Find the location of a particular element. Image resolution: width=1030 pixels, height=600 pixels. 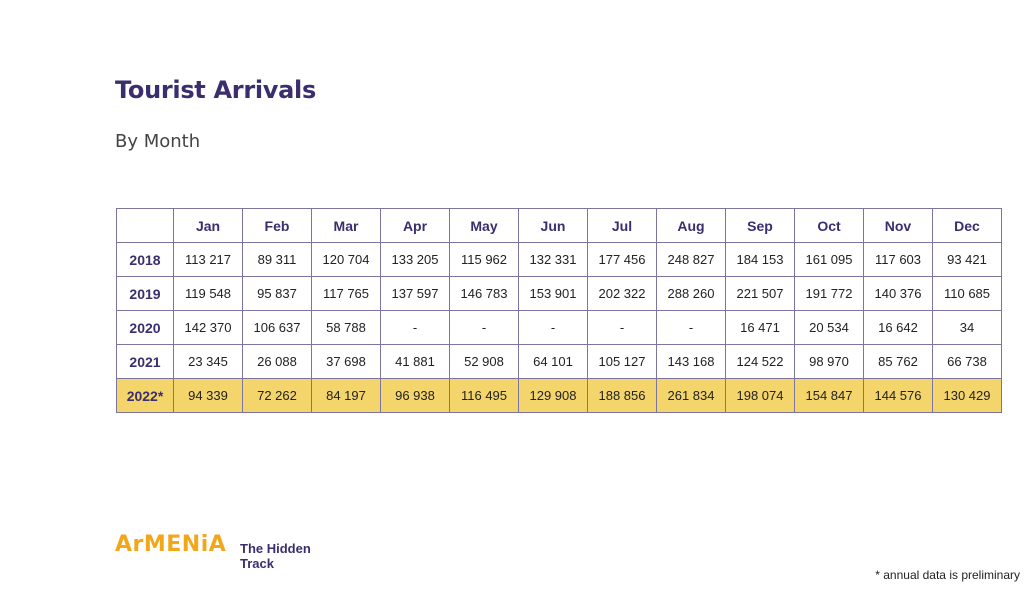

table-cell: 146 783 is located at coordinates (484, 293).